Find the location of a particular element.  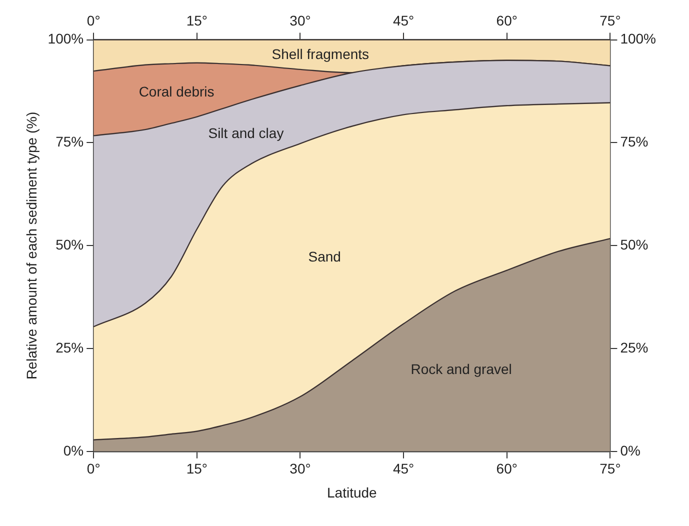

y-tick-label: 0% is located at coordinates (73, 450).